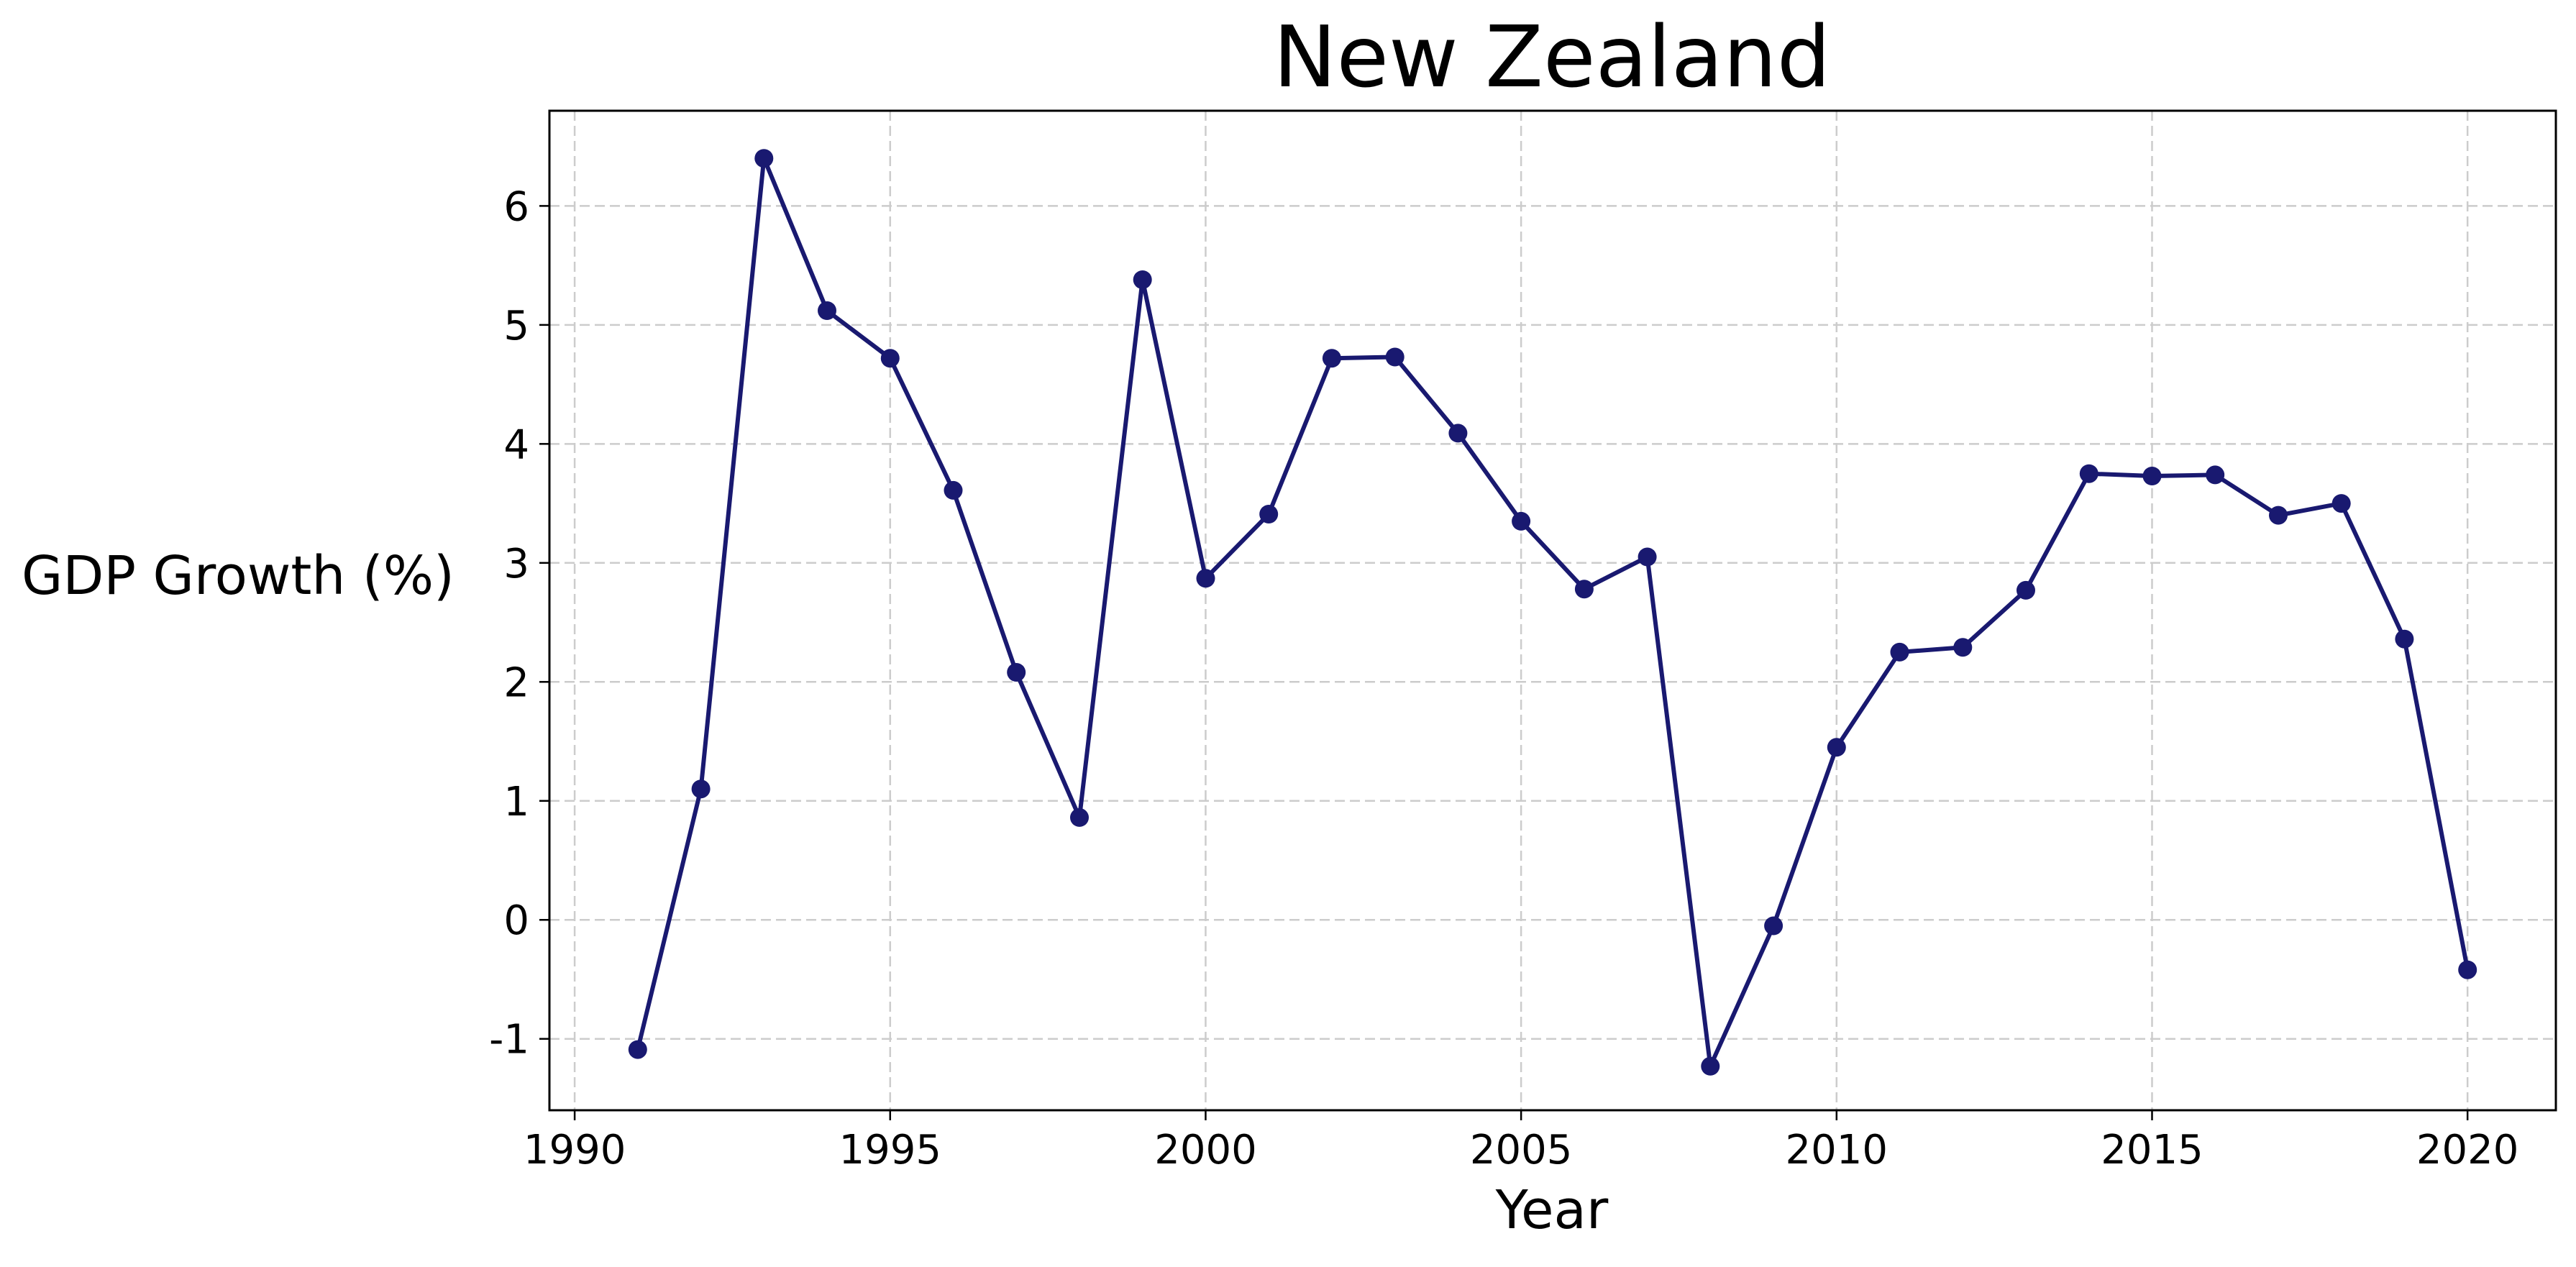 The width and height of the screenshot is (2576, 1267). Describe the element at coordinates (516, 682) in the screenshot. I see `y-tick-label: 2` at that location.